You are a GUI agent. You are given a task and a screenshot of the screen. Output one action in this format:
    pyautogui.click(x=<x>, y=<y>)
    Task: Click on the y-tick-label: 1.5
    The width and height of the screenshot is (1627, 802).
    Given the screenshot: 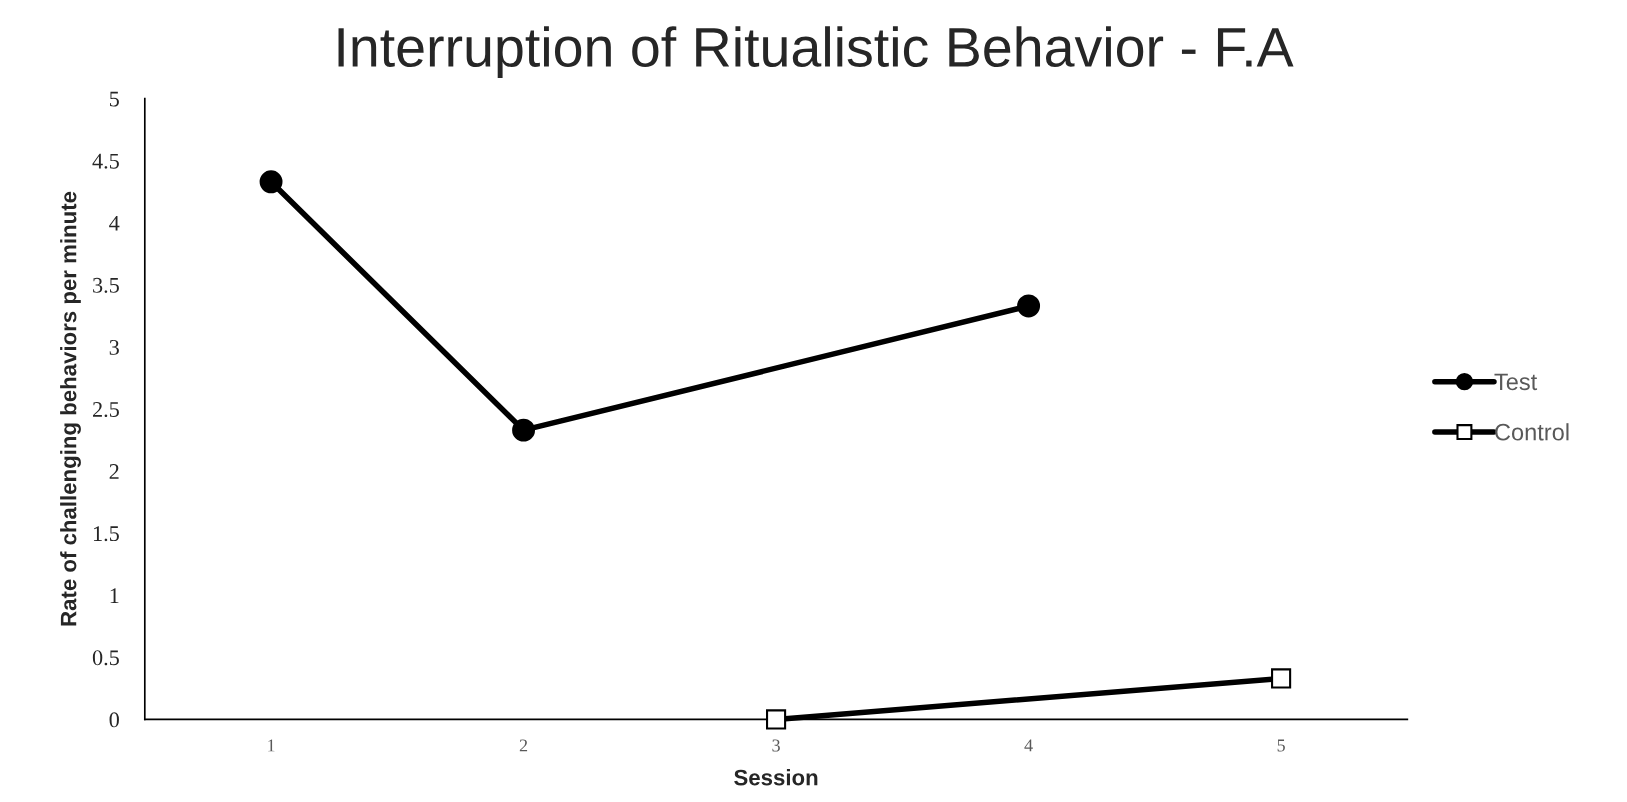 What is the action you would take?
    pyautogui.click(x=106, y=534)
    